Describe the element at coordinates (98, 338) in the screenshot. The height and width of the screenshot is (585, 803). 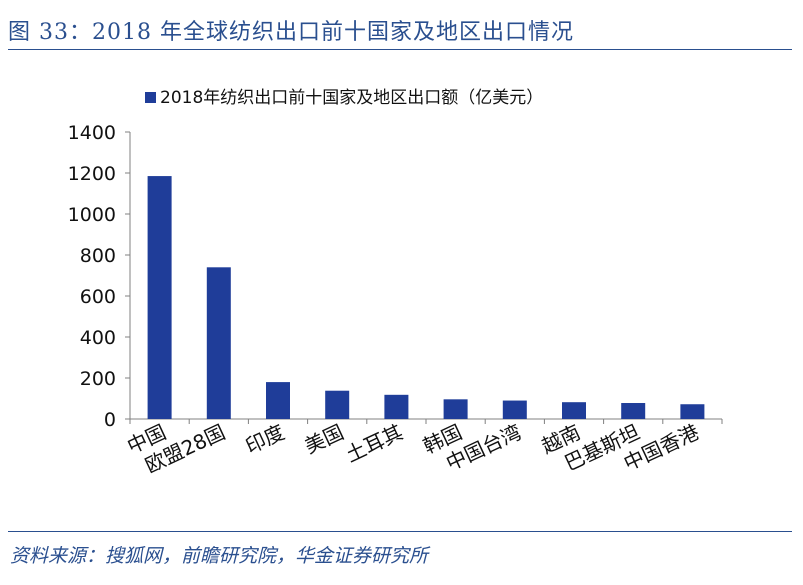
I see `y-tick-label: 400` at that location.